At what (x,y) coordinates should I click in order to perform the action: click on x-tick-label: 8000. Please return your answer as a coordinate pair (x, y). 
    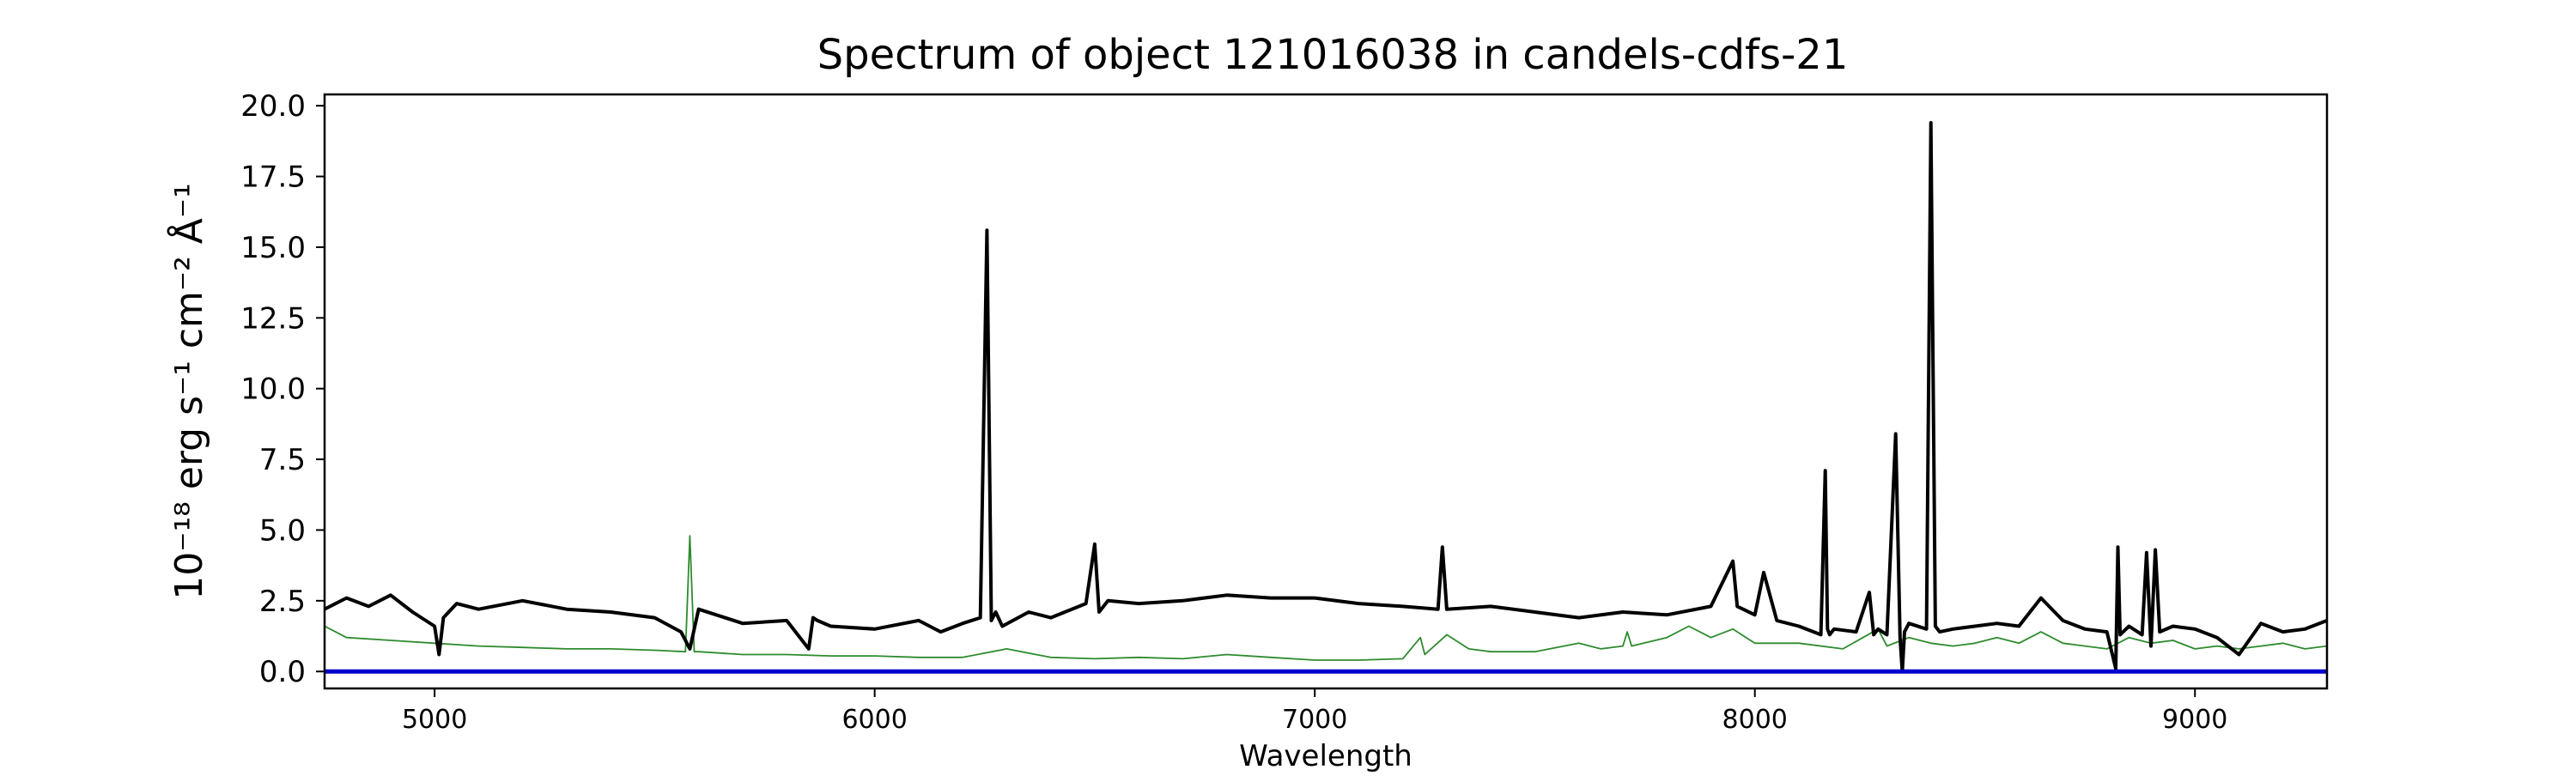
    Looking at the image, I should click on (1755, 720).